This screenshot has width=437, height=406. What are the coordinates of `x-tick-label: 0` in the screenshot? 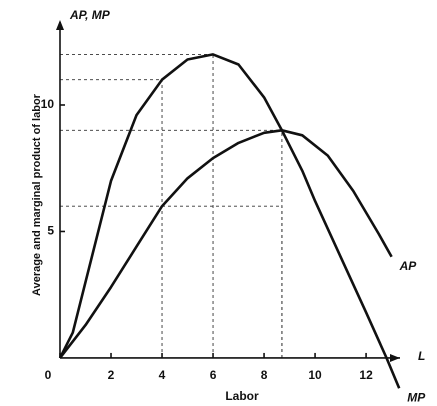 It's located at (48, 375).